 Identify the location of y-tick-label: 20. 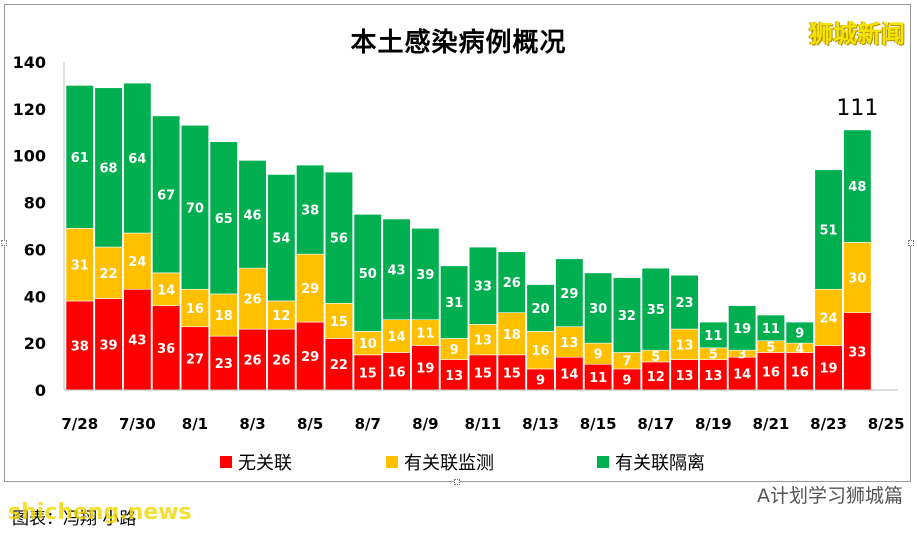
(35, 343).